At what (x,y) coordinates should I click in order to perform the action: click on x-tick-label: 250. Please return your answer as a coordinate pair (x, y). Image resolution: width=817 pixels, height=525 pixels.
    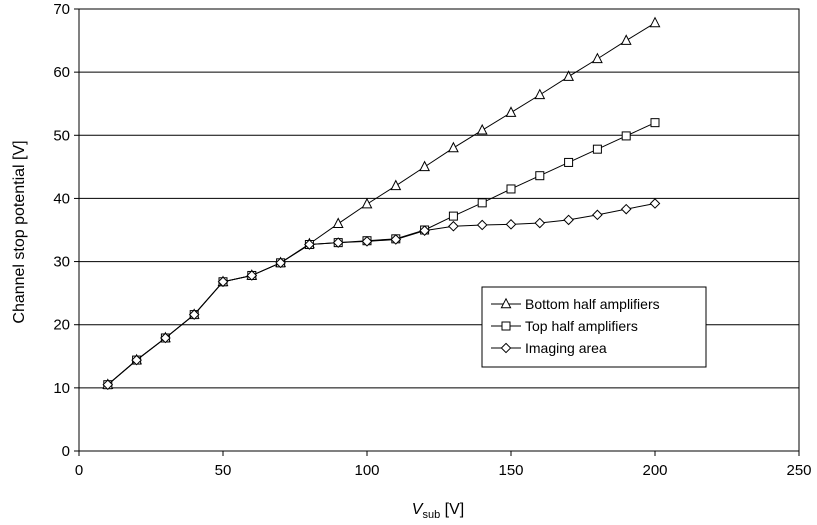
    Looking at the image, I should click on (798, 470).